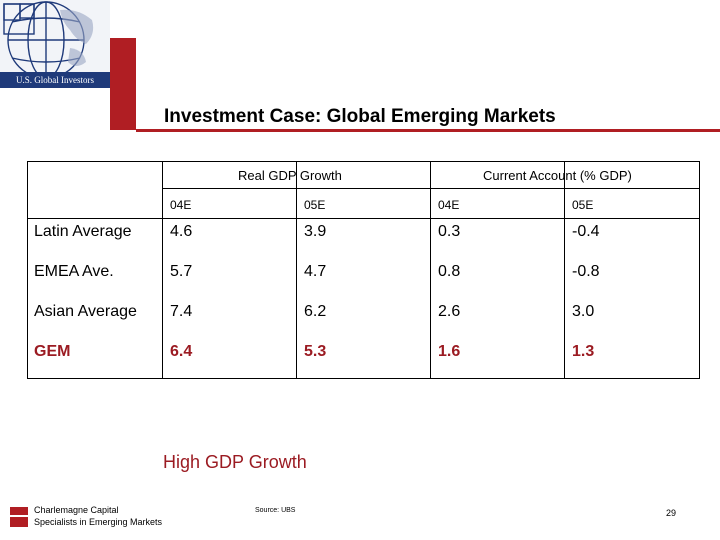 Image resolution: width=720 pixels, height=540 pixels. What do you see at coordinates (98, 522) in the screenshot?
I see `footer-tagline: Specialists in Emerging Markets` at bounding box center [98, 522].